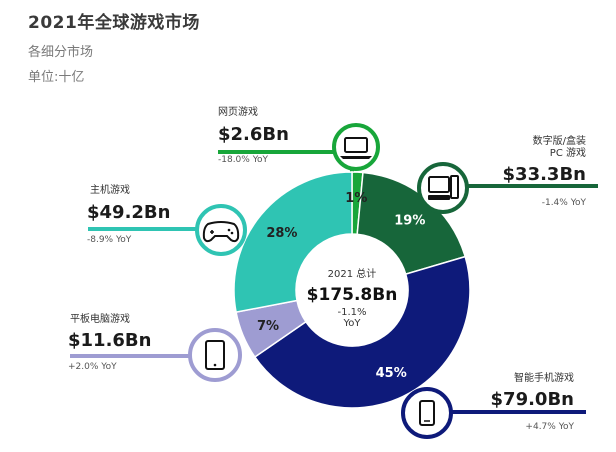  Describe the element at coordinates (409, 221) in the screenshot. I see `slice-percent-pc: 19%` at that location.